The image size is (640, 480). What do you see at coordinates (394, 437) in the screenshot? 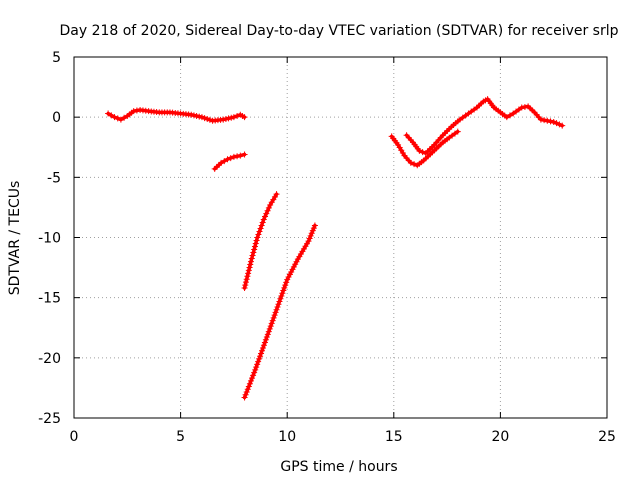
I see `x-tick-label: 15` at bounding box center [394, 437].